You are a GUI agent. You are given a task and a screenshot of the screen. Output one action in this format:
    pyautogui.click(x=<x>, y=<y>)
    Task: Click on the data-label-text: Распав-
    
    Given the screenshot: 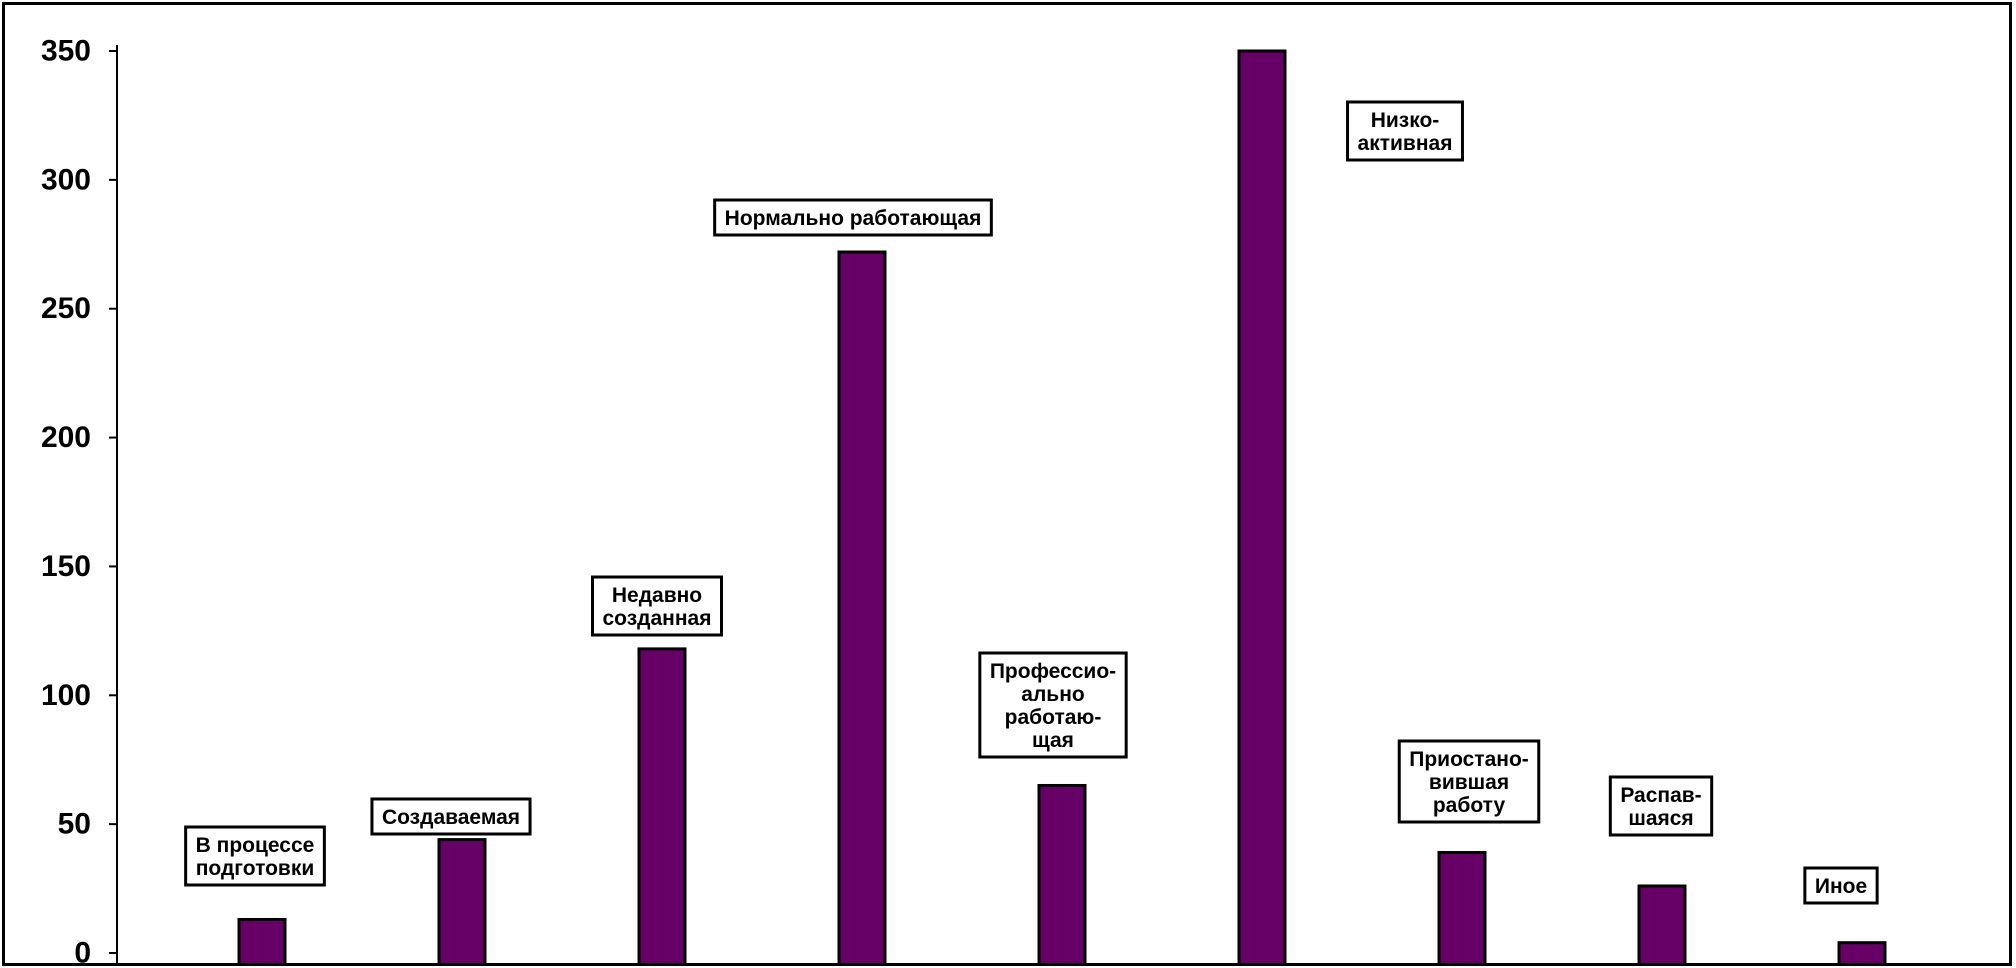 What is the action you would take?
    pyautogui.click(x=1660, y=795)
    